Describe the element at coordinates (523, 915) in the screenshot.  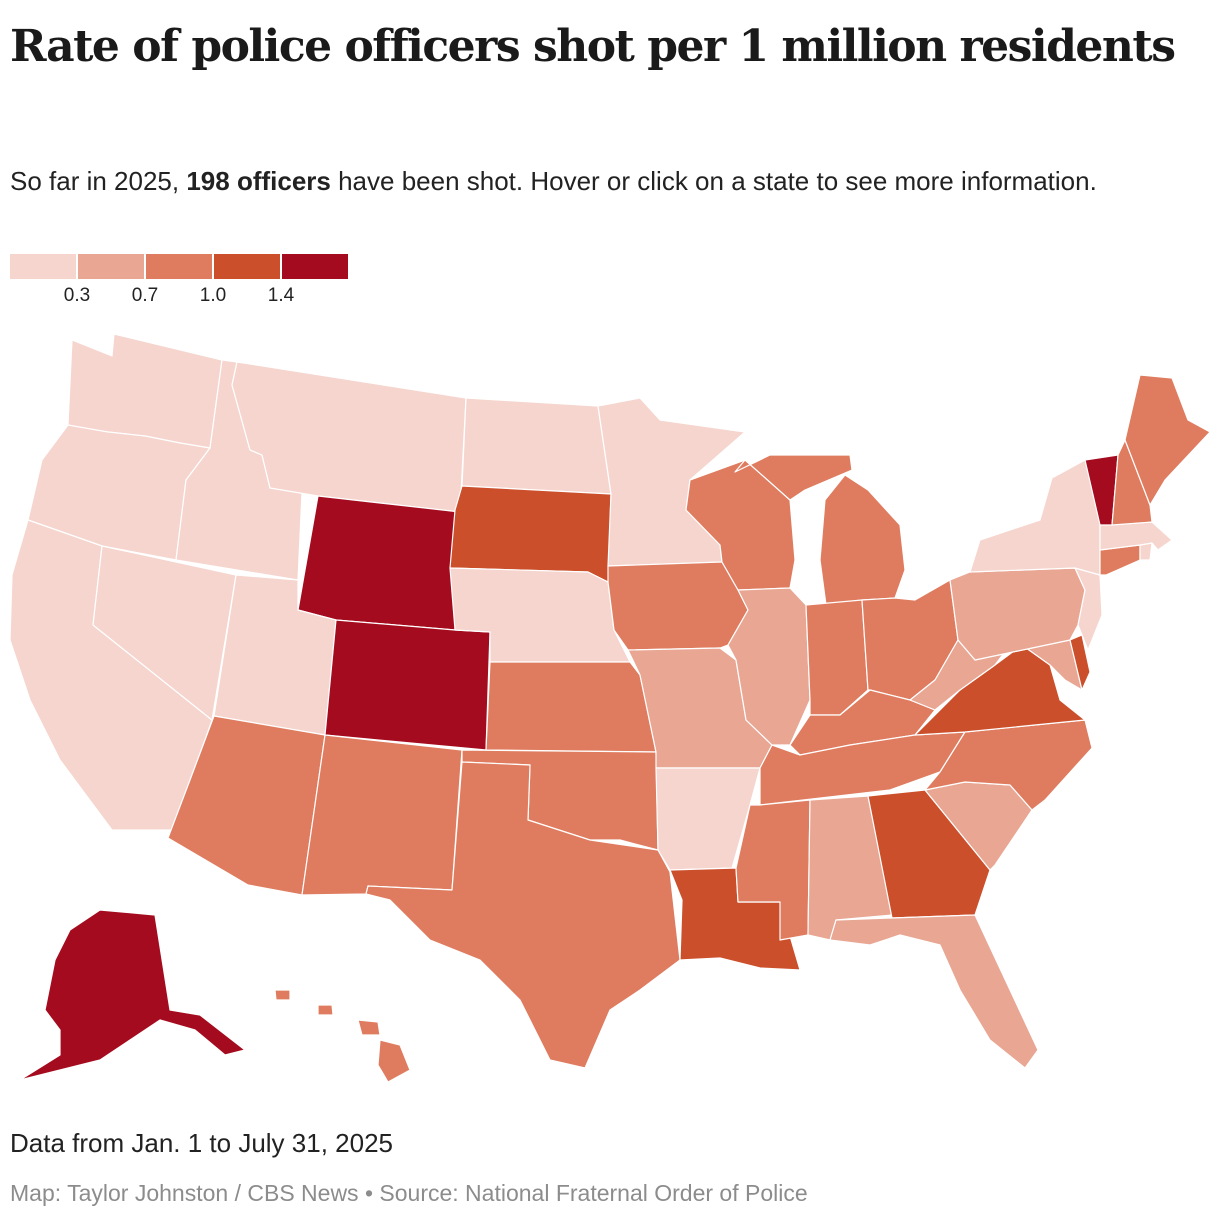
I see `state-texas` at that location.